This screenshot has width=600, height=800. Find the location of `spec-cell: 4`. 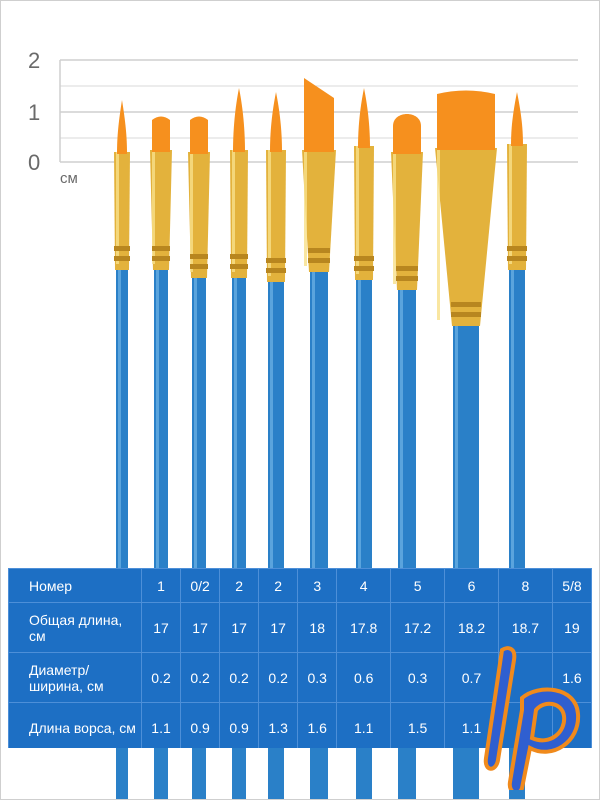

spec-cell: 4 is located at coordinates (364, 585).